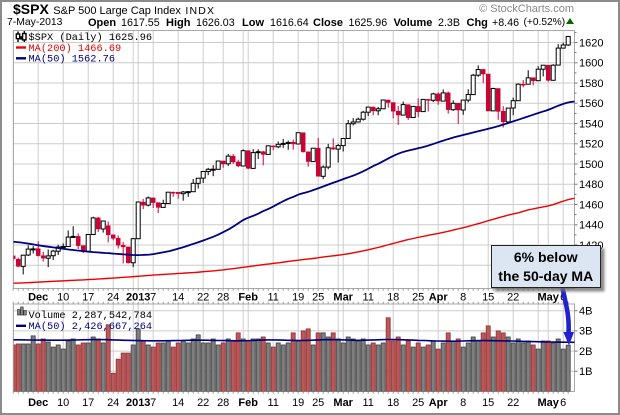 The image size is (620, 415). Describe the element at coordinates (591, 185) in the screenshot. I see `svg-text: 1480` at that location.